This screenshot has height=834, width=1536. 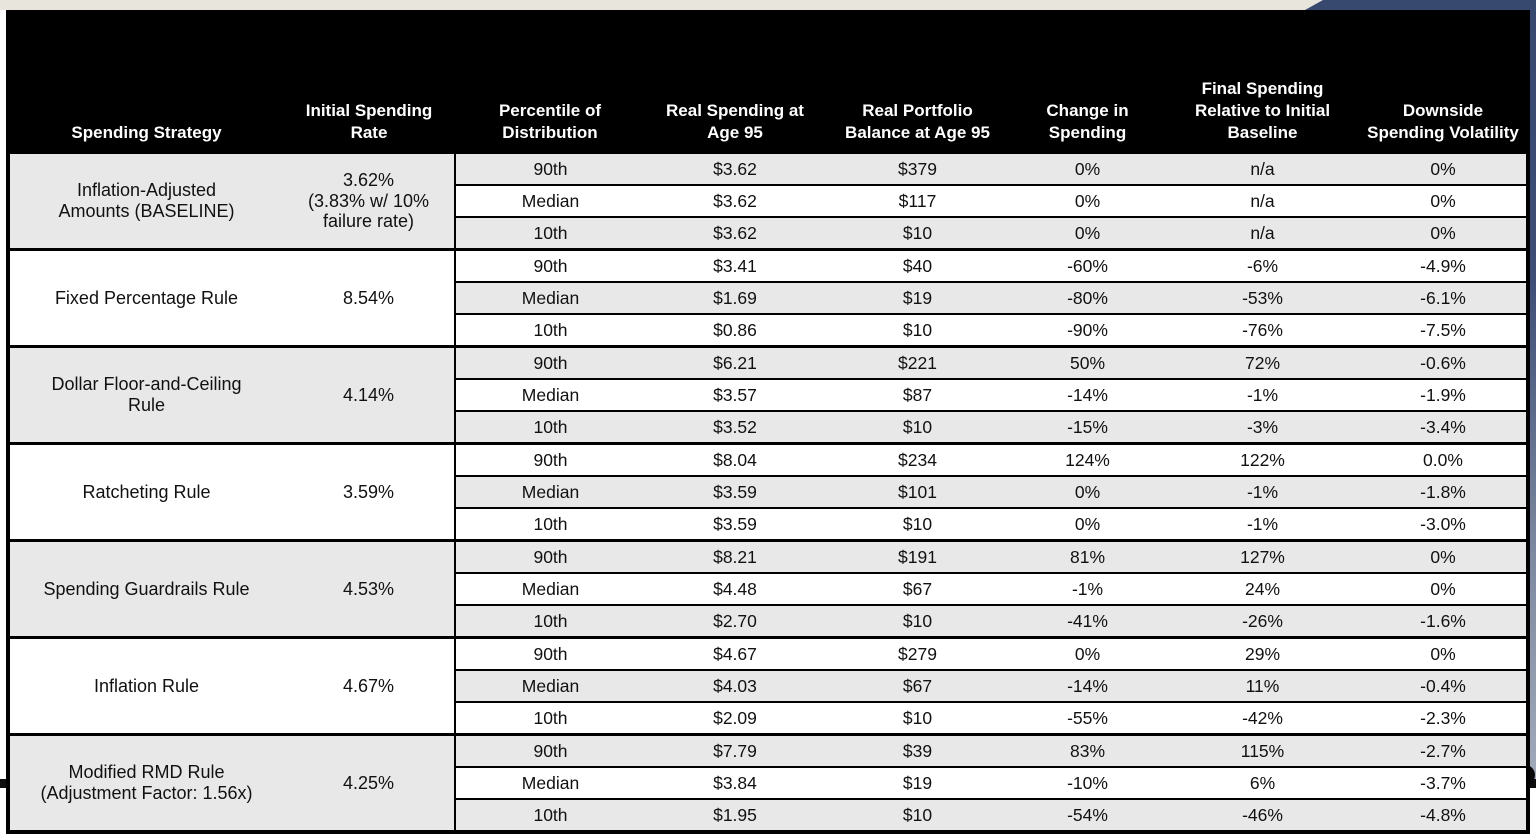 What do you see at coordinates (1444, 524) in the screenshot?
I see `downside-volatility-cell: -3.0%` at bounding box center [1444, 524].